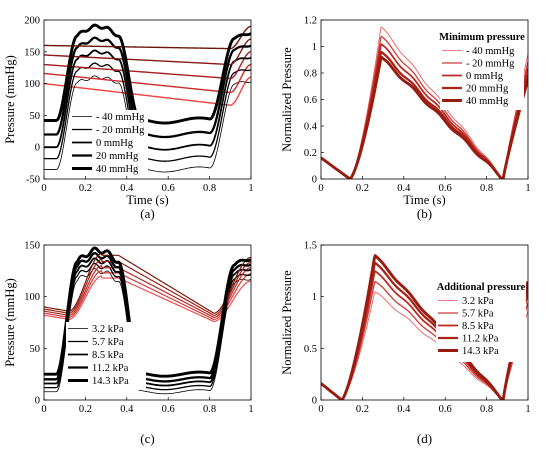 The height and width of the screenshot is (456, 550). I want to click on panel-label: (b), so click(424, 213).